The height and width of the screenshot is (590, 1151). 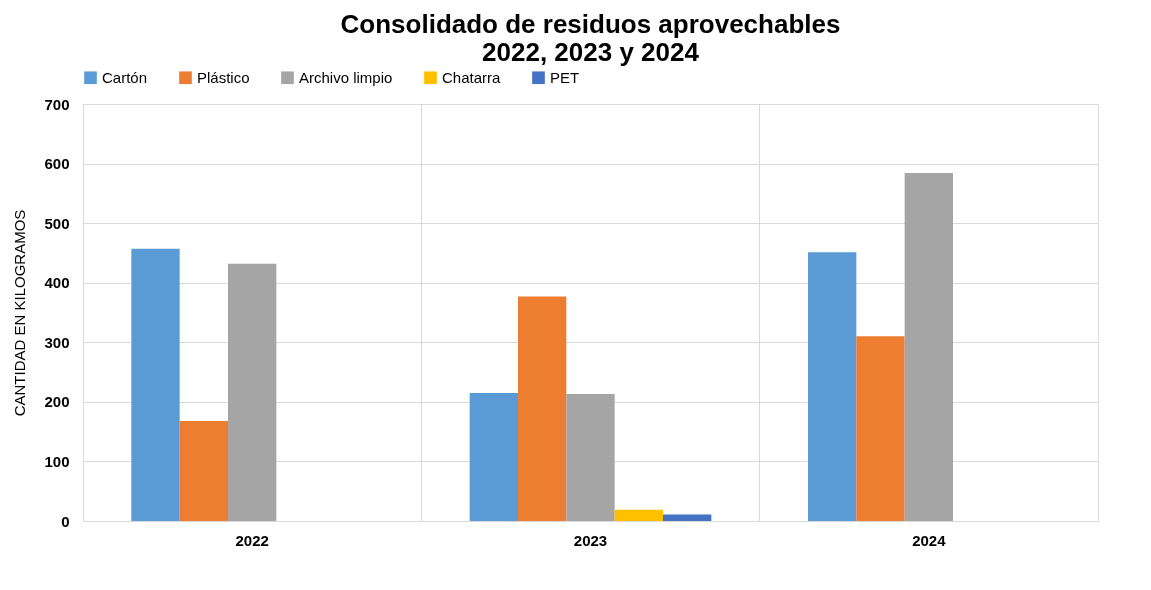 I want to click on y-tick-label: 100, so click(x=57, y=461).